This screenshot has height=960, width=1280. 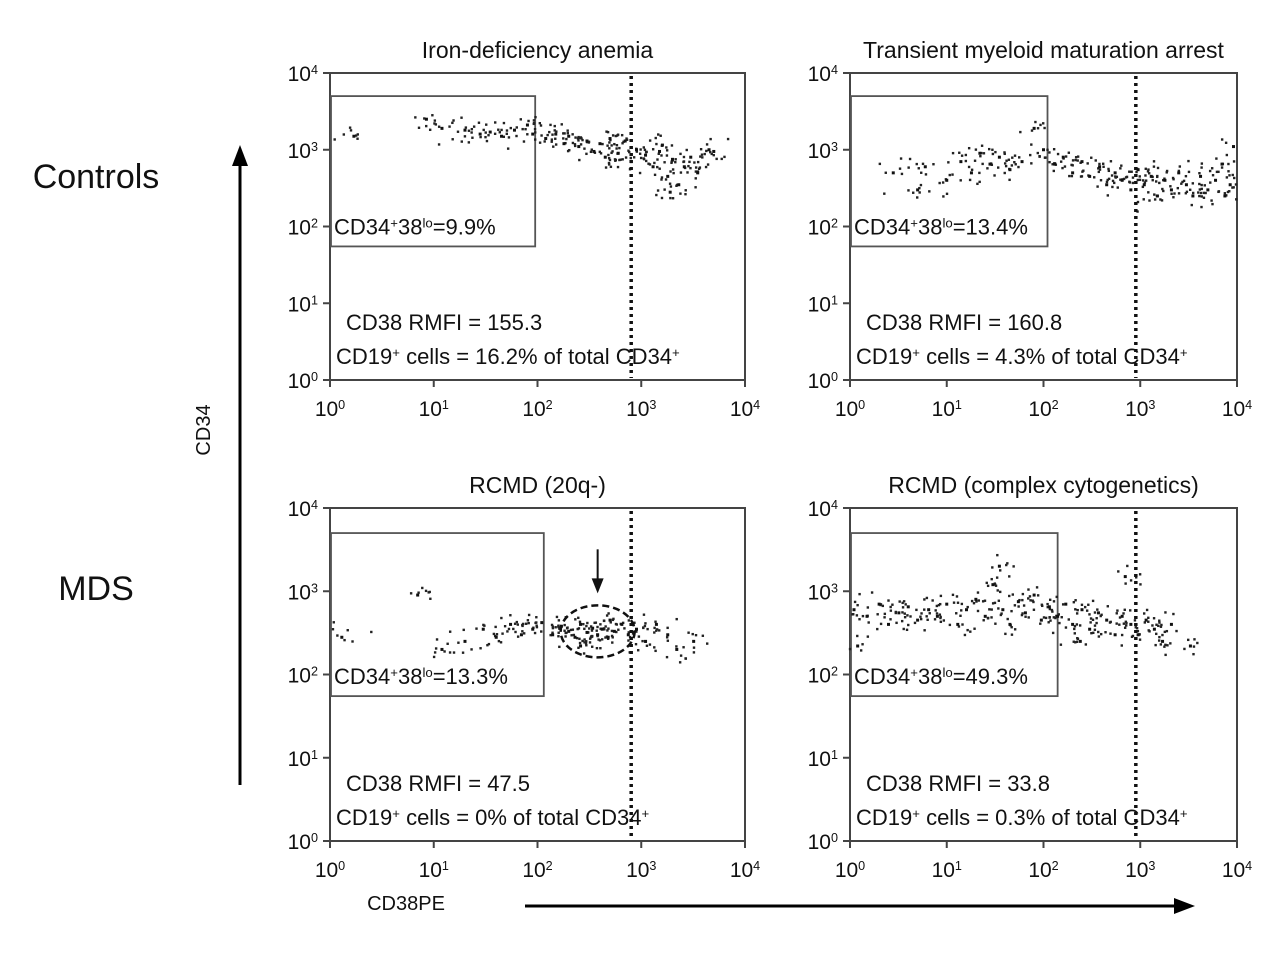 I want to click on rmfi-annotation: CD38 RMFI = 33.8, so click(x=958, y=783).